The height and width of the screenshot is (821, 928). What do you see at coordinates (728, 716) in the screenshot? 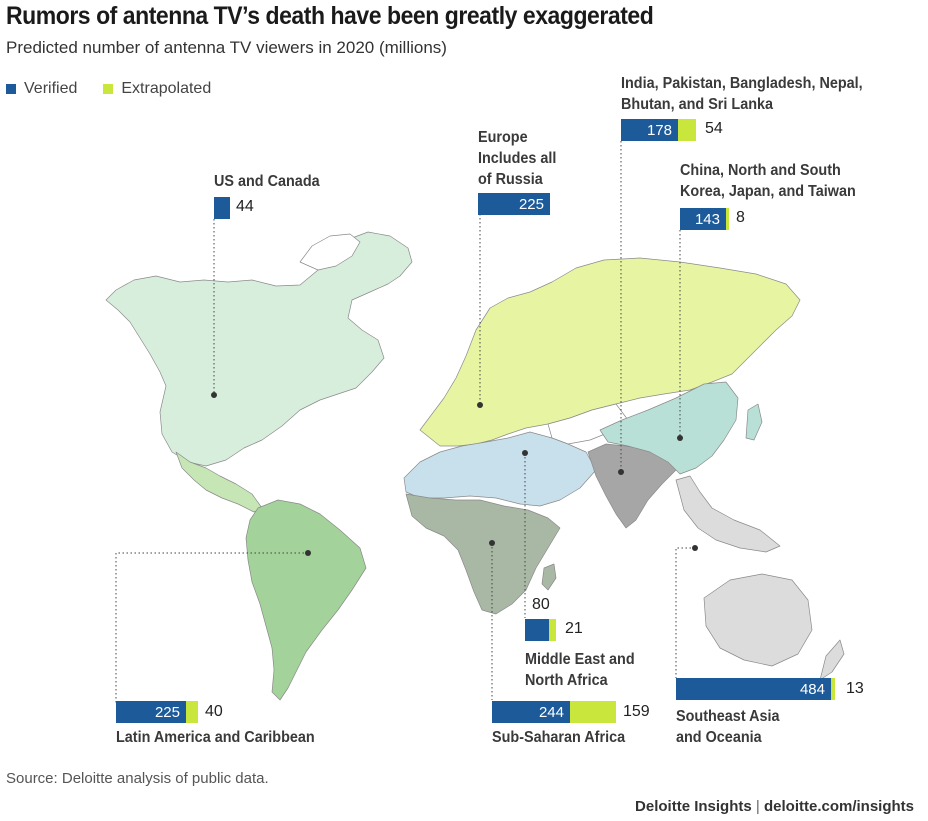
I see `label-se-asia-1: Southeast Asia` at bounding box center [728, 716].